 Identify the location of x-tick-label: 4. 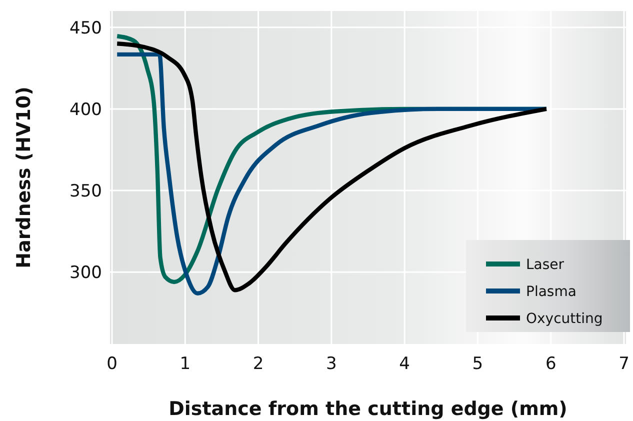
(404, 364).